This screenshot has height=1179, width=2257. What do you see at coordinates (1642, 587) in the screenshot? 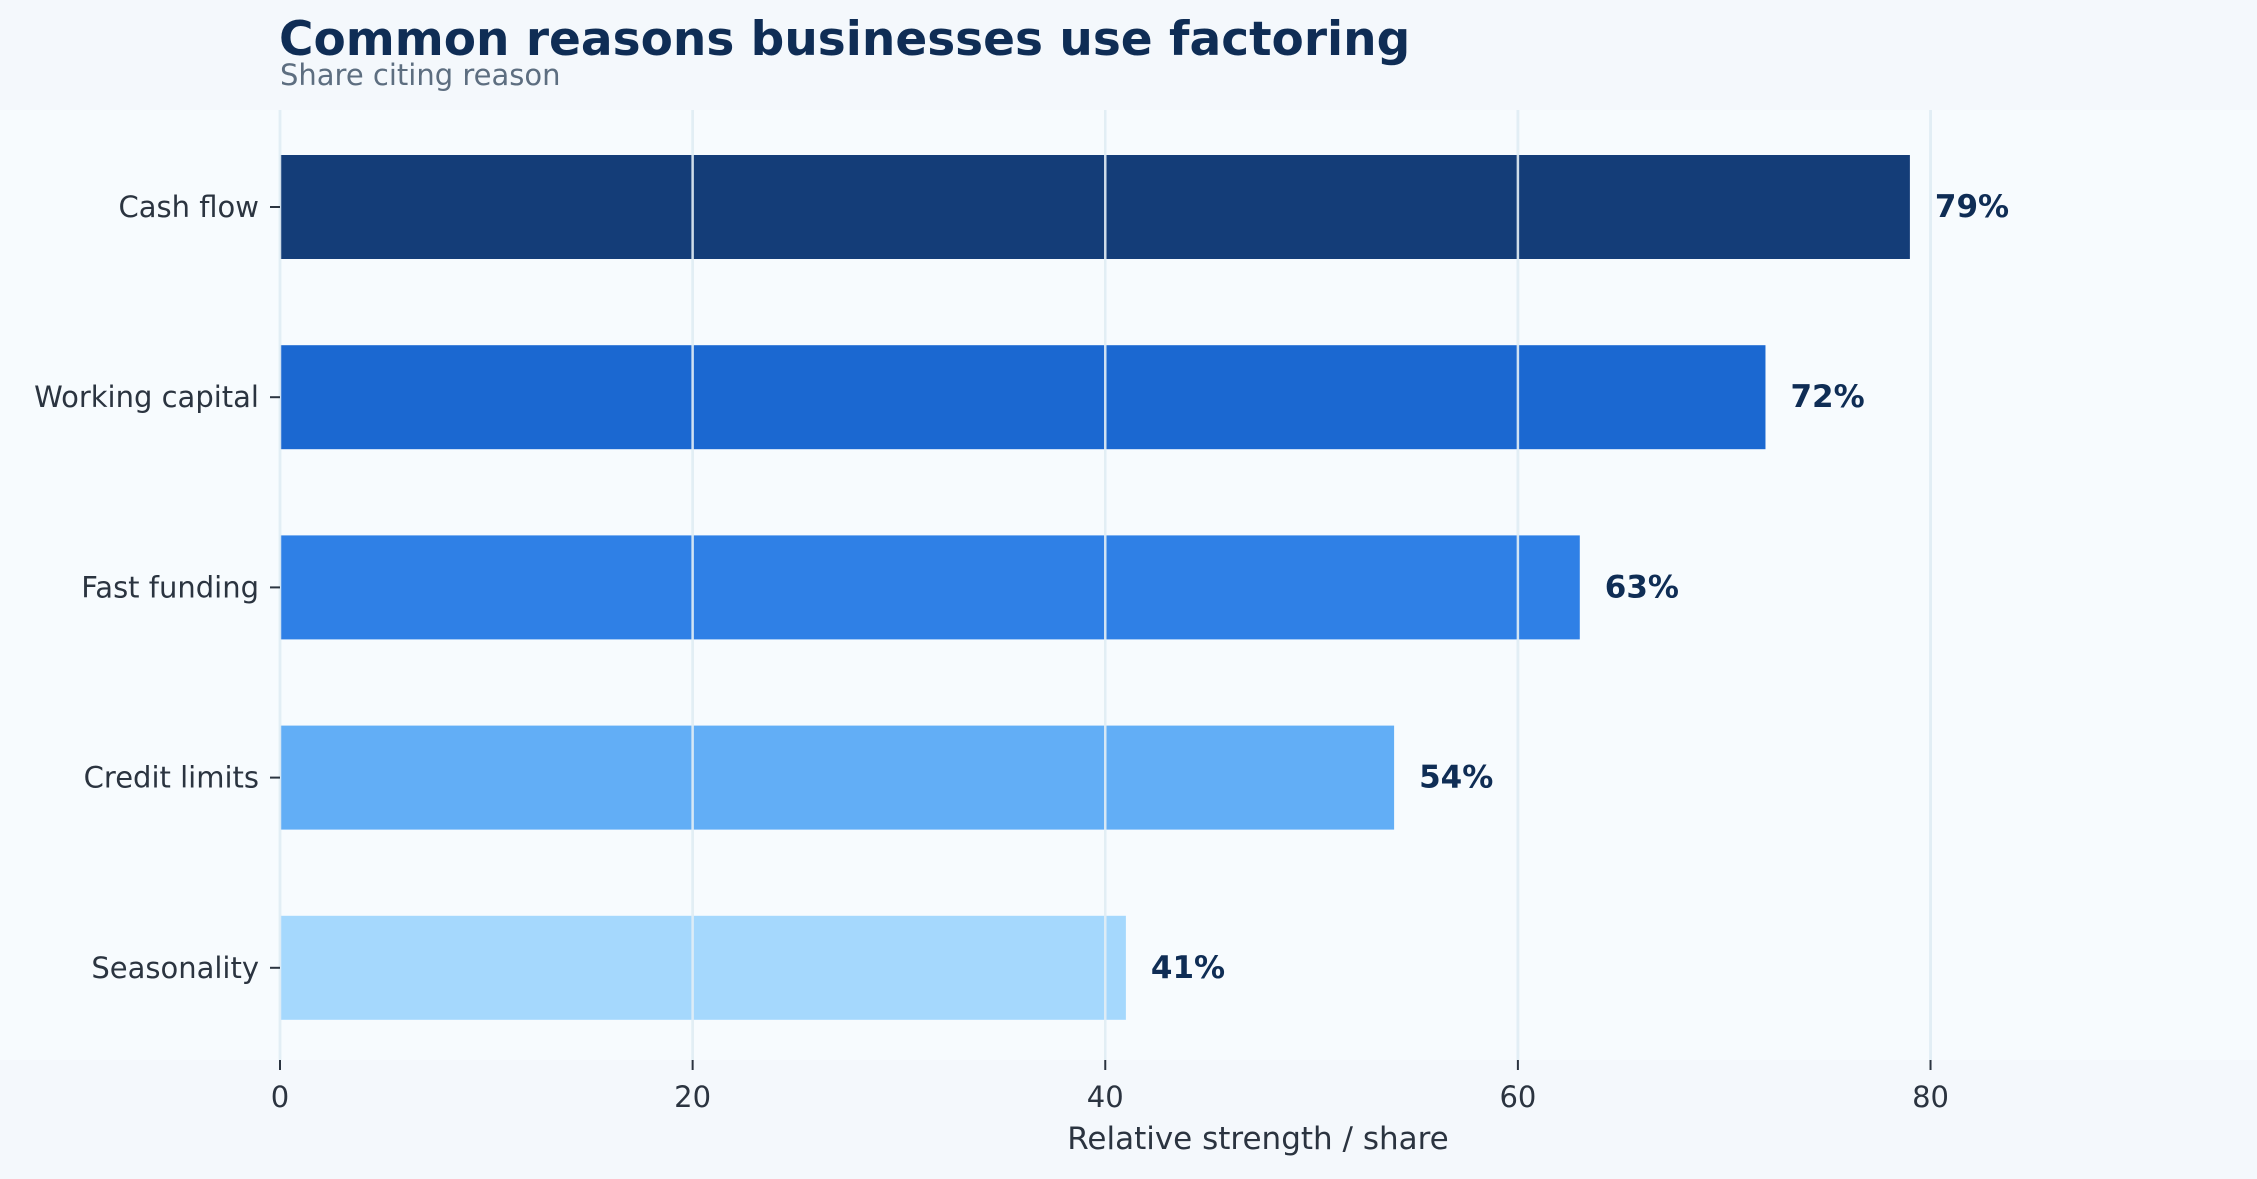
I see `value-label: 63%` at bounding box center [1642, 587].